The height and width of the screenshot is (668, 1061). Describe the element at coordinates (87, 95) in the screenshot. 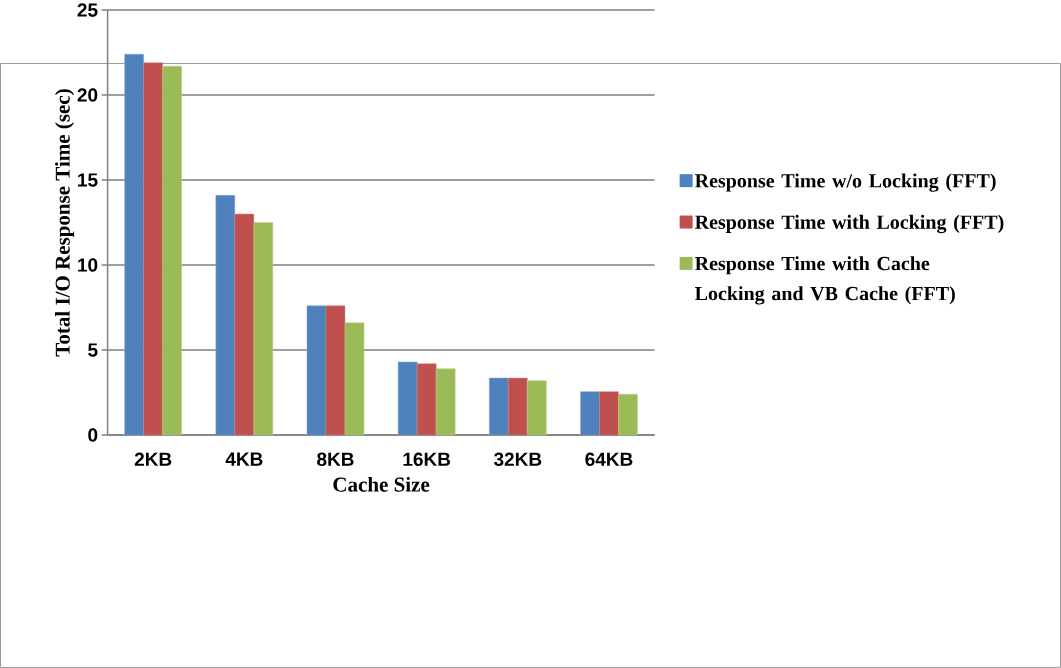

I see `y-tick-label: 20` at that location.